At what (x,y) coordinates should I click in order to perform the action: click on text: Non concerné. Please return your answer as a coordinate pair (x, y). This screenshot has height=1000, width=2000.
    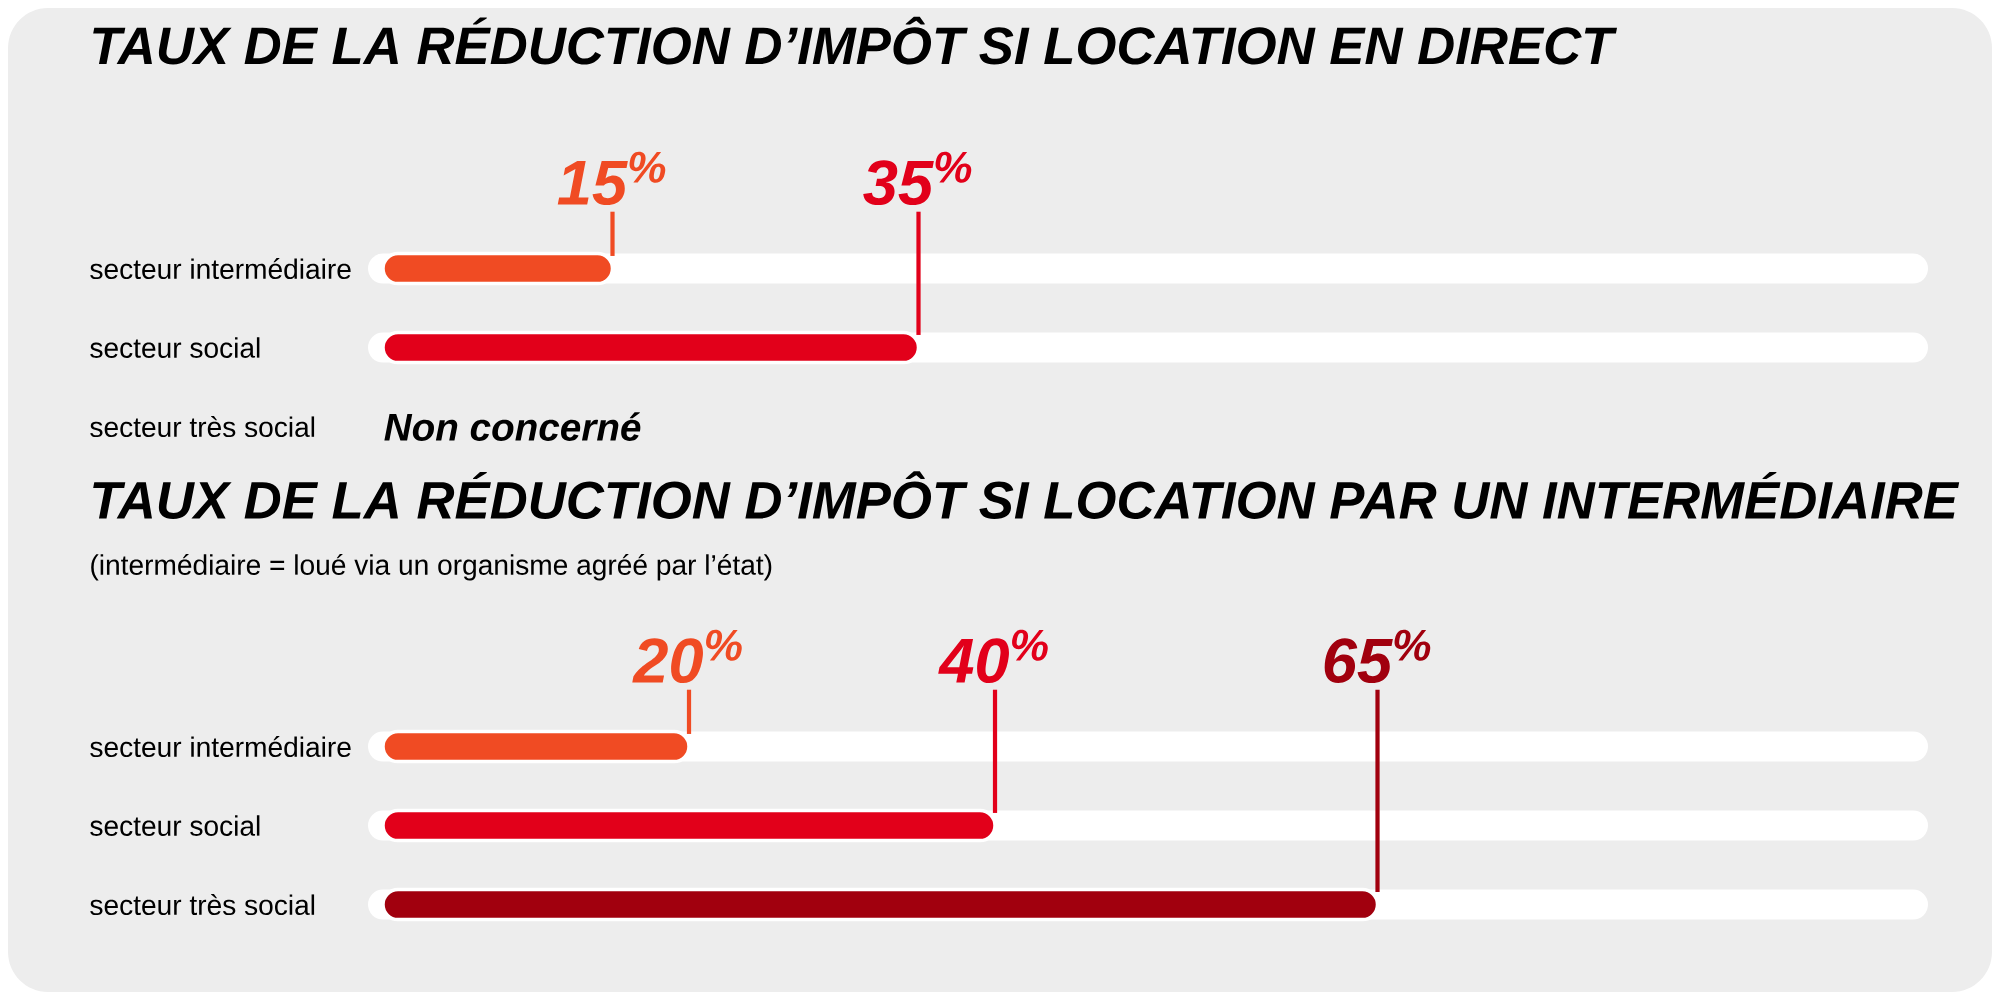
    Looking at the image, I should click on (512, 426).